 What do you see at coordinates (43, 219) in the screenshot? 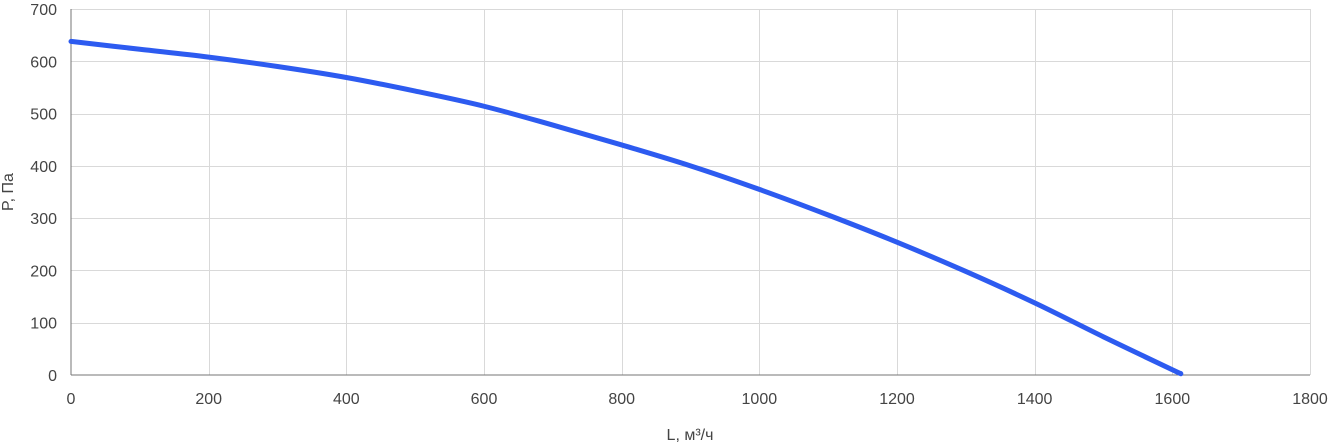
I see `y-tick-label: 300` at bounding box center [43, 219].